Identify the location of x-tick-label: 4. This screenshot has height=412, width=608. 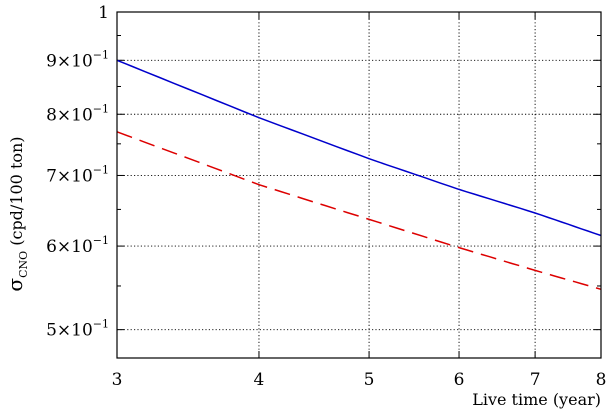
(259, 380).